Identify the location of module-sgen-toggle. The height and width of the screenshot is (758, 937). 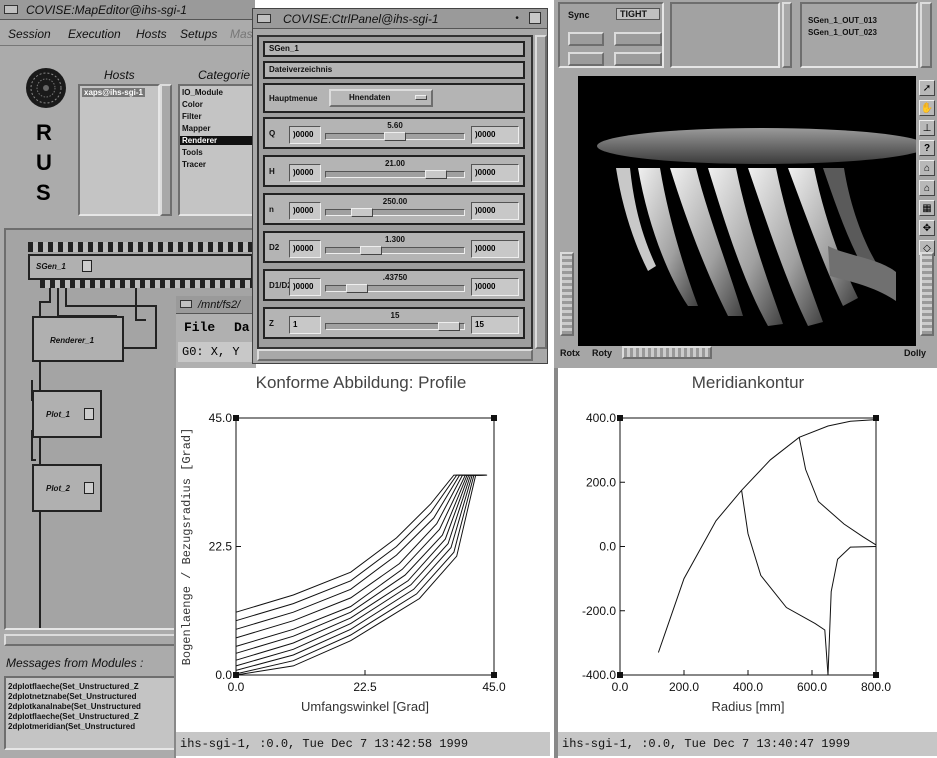
(87, 266).